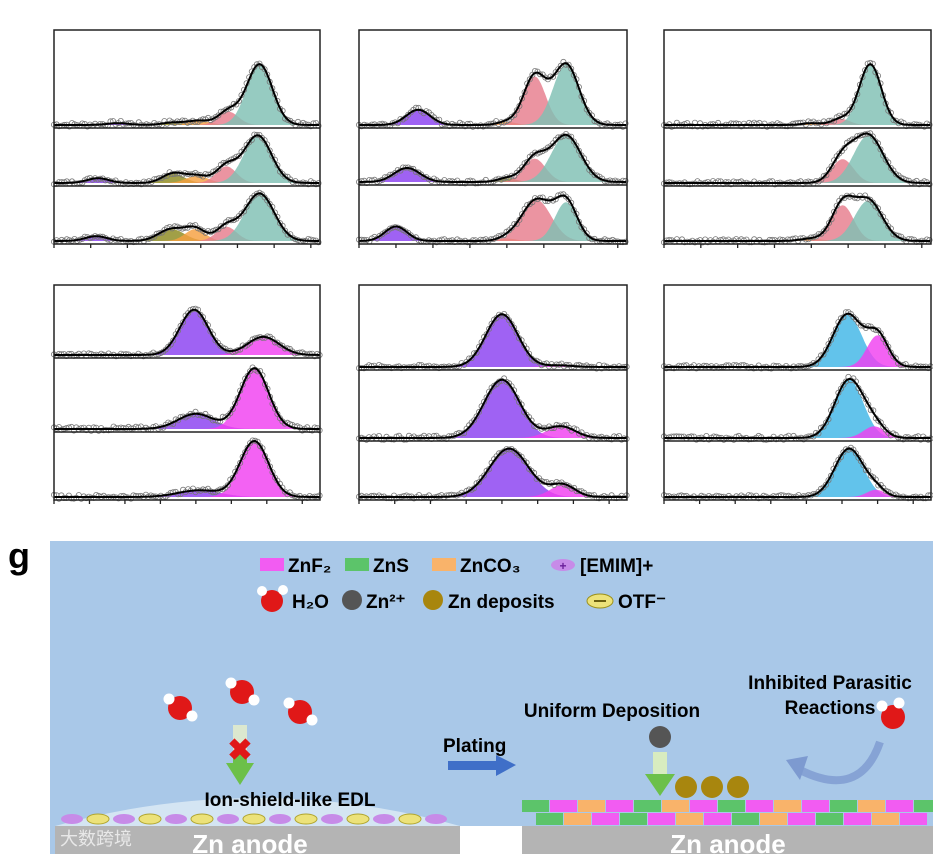  What do you see at coordinates (240, 774) in the screenshot?
I see `blocked-arrow-head` at bounding box center [240, 774].